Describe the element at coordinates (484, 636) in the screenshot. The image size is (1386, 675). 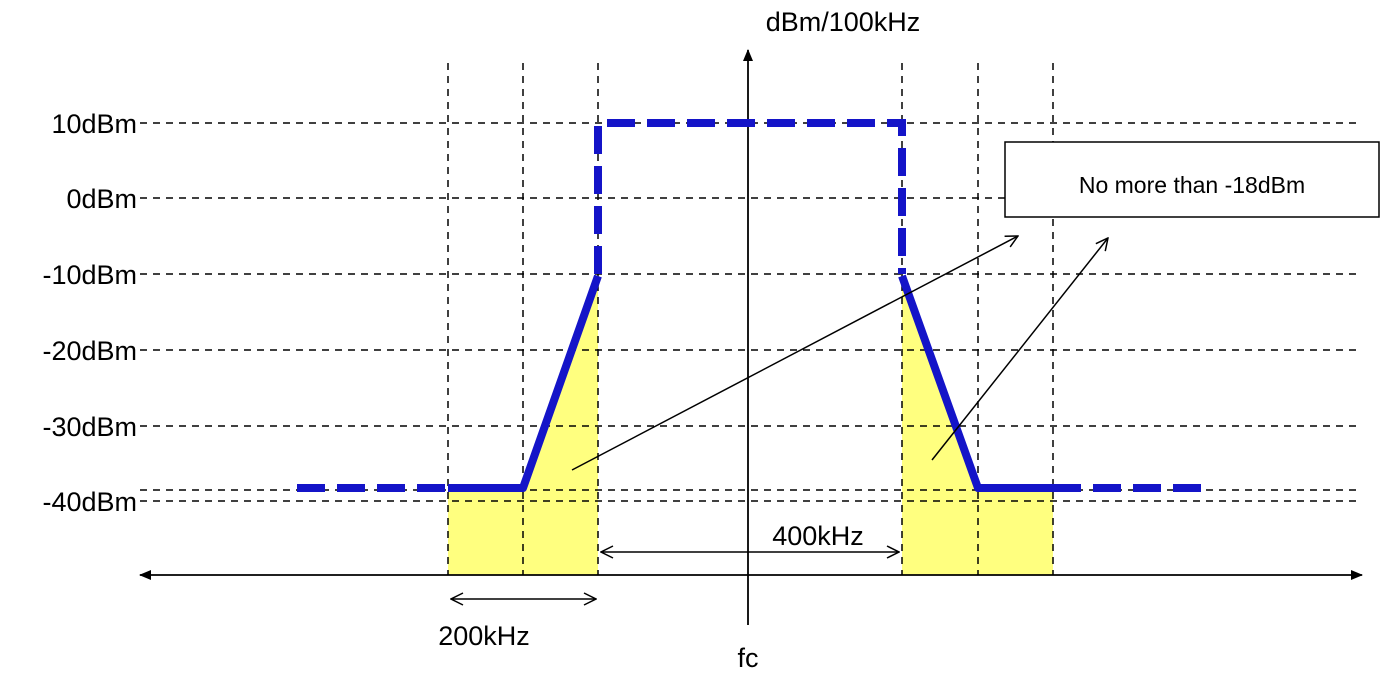
I see `spacing-label-200khz: 200kHz` at that location.